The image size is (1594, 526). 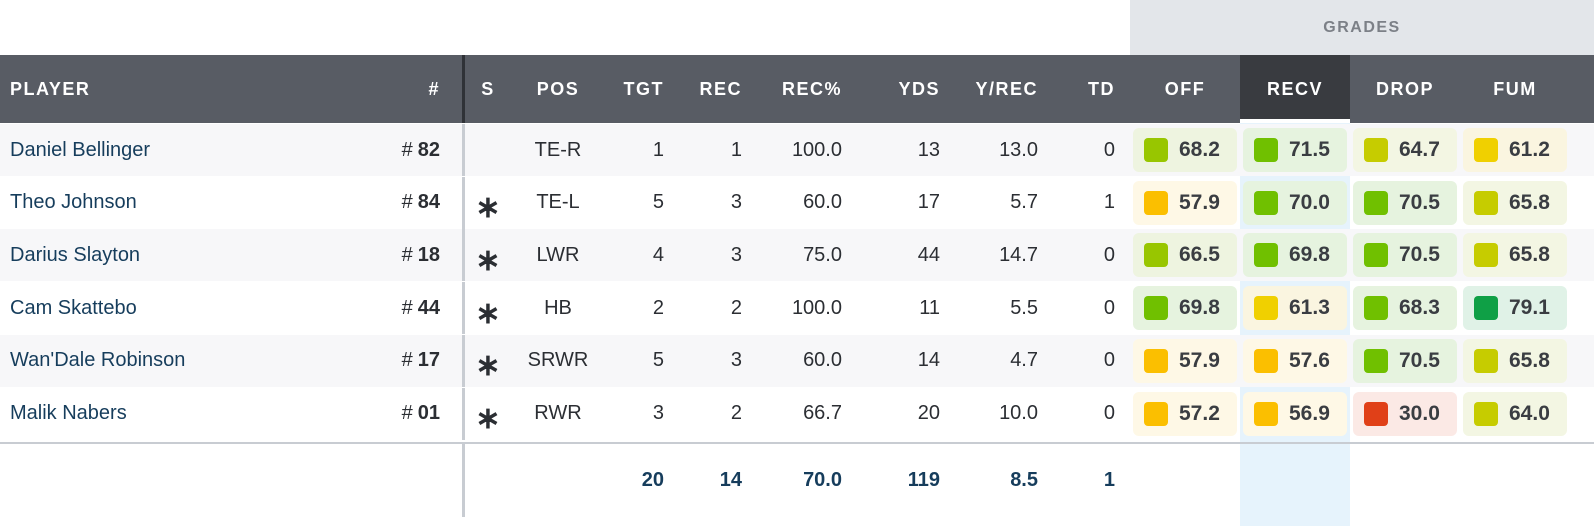 I want to click on grade-value: 61.3, so click(x=1309, y=308).